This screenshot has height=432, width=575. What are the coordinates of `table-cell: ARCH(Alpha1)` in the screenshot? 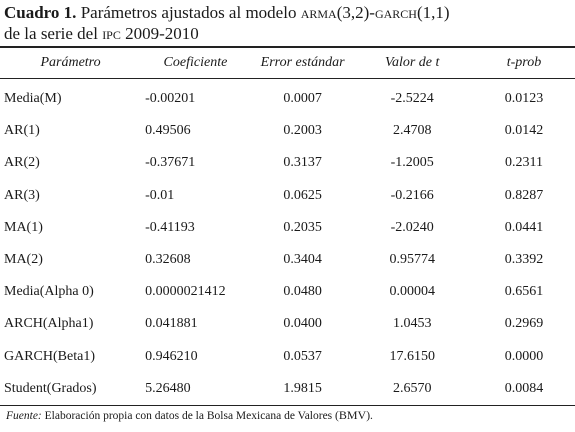 It's located at (49, 324).